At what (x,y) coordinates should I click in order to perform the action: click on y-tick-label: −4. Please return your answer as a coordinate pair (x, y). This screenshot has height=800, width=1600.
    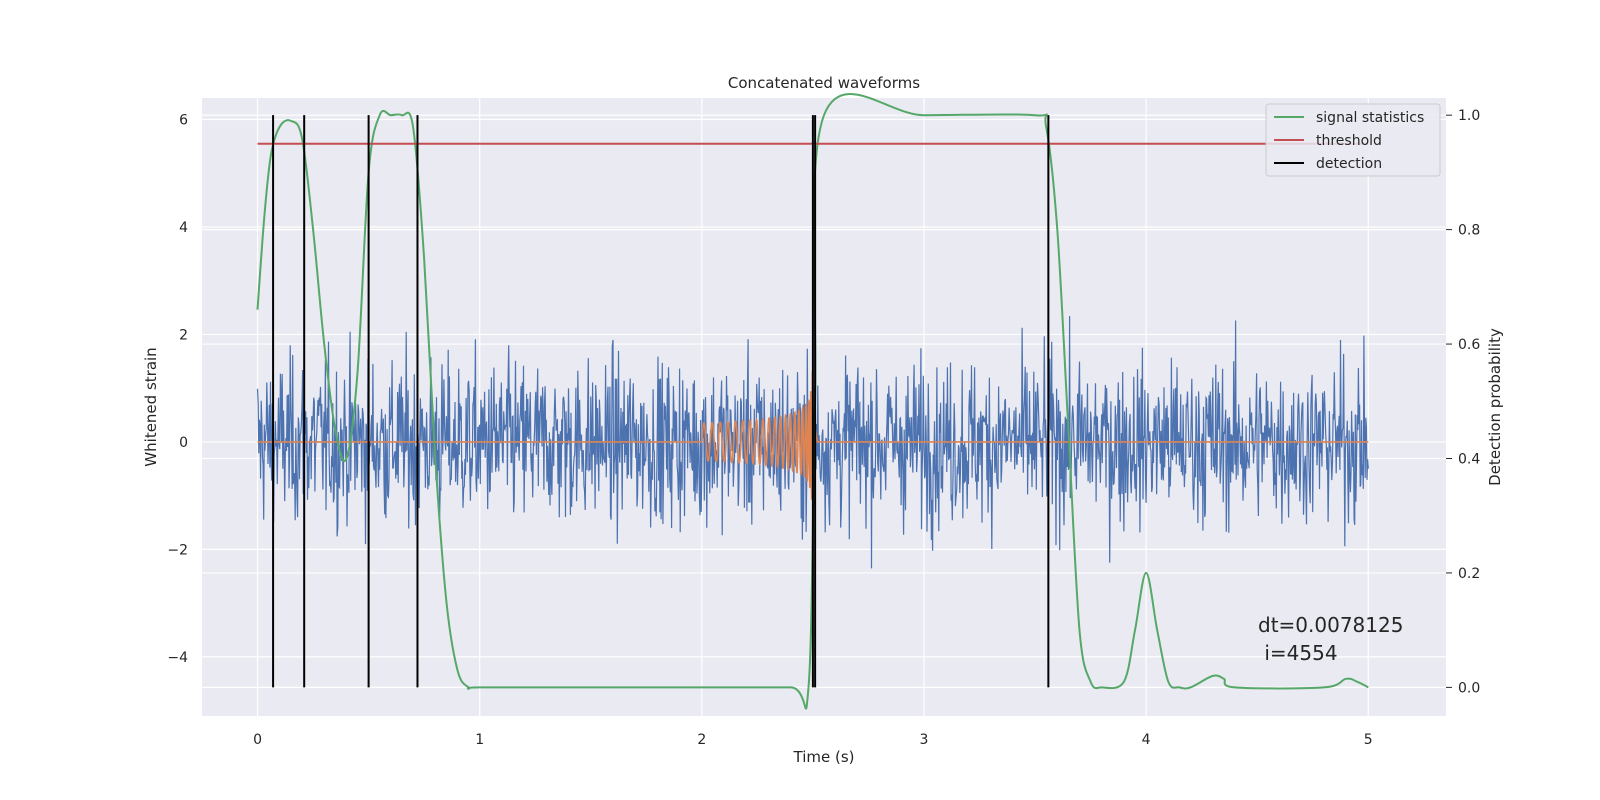
    Looking at the image, I should click on (177, 658).